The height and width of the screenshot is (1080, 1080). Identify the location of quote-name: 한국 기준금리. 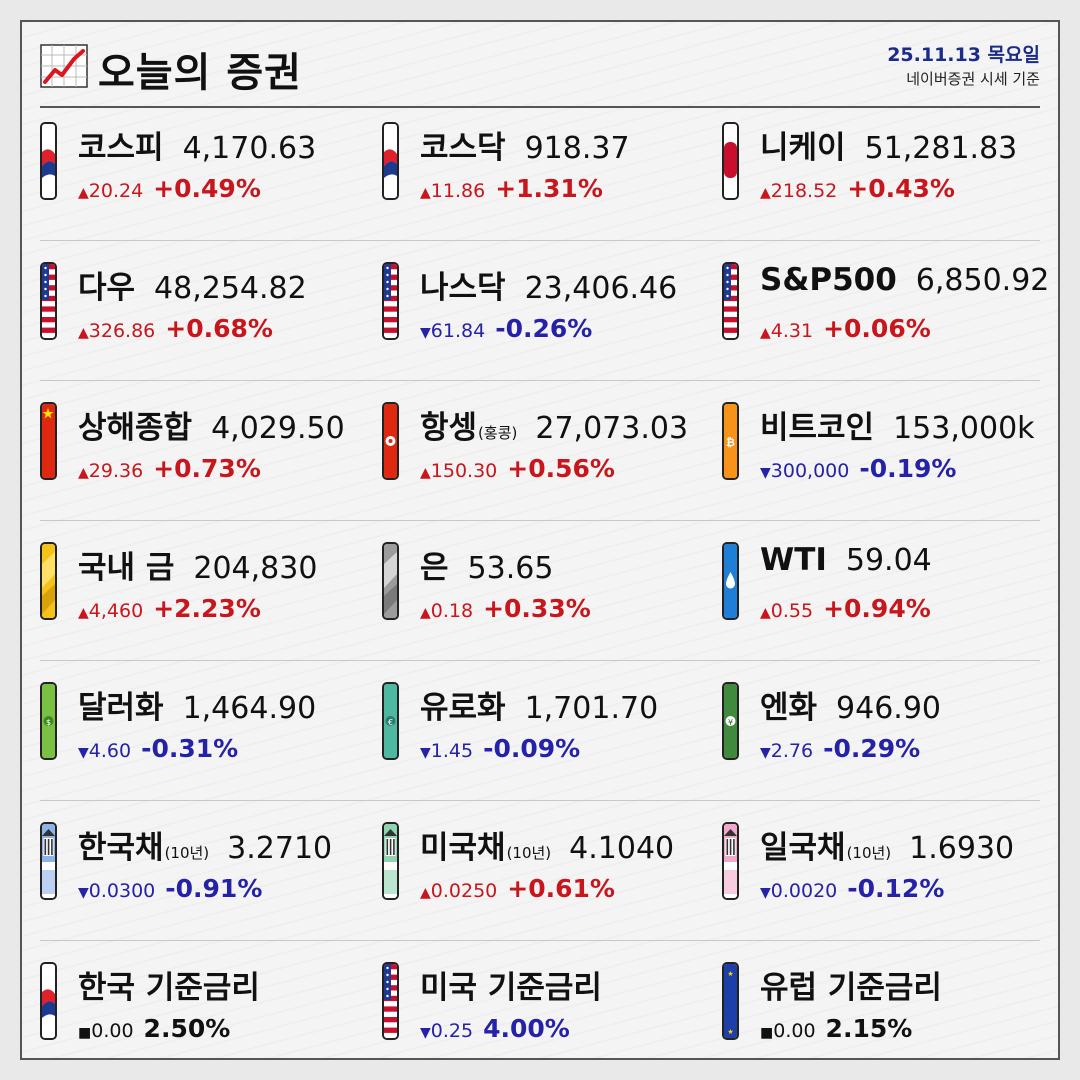
(178, 984).